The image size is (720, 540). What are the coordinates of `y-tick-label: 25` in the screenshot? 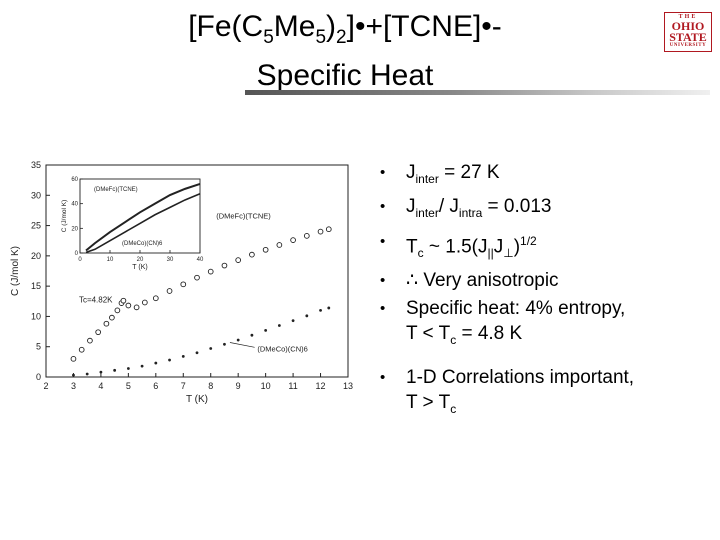 It's located at (36, 226).